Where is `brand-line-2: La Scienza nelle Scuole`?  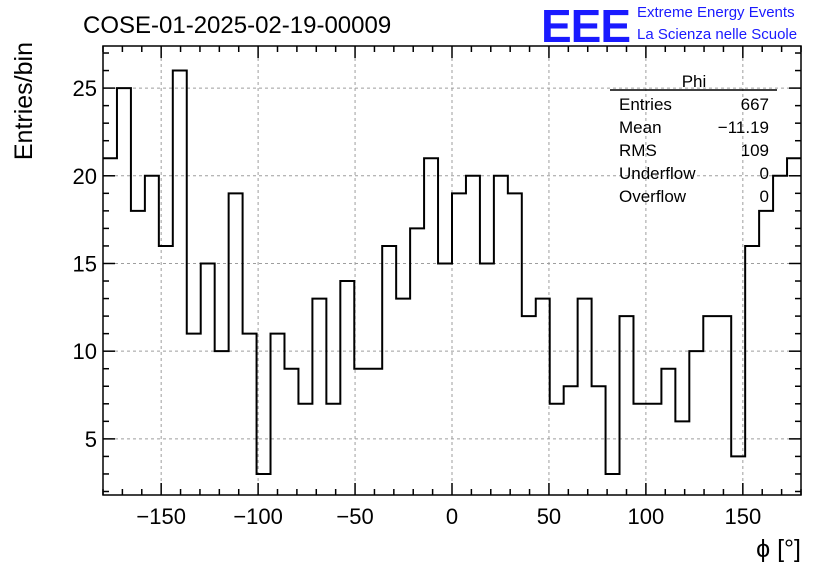
brand-line-2: La Scienza nelle Scuole is located at coordinates (717, 34).